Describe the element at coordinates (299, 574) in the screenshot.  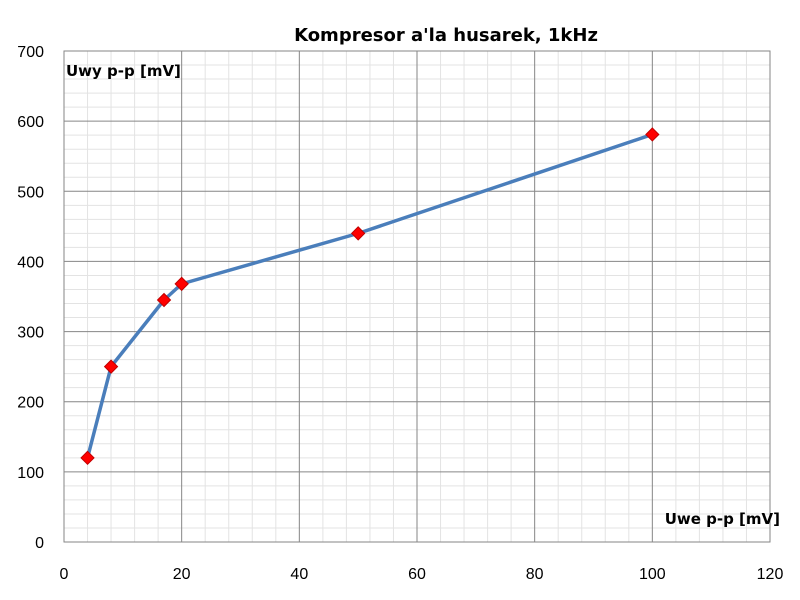
I see `x-tick-label: 40` at that location.